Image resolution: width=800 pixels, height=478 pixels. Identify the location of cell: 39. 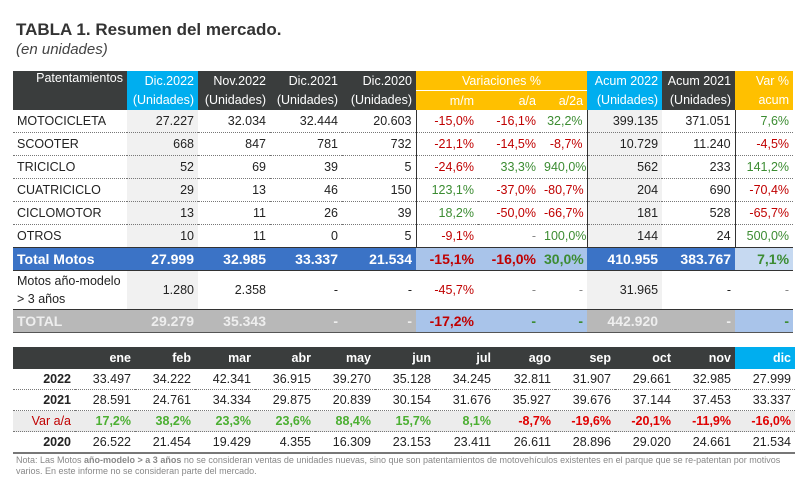
(379, 213).